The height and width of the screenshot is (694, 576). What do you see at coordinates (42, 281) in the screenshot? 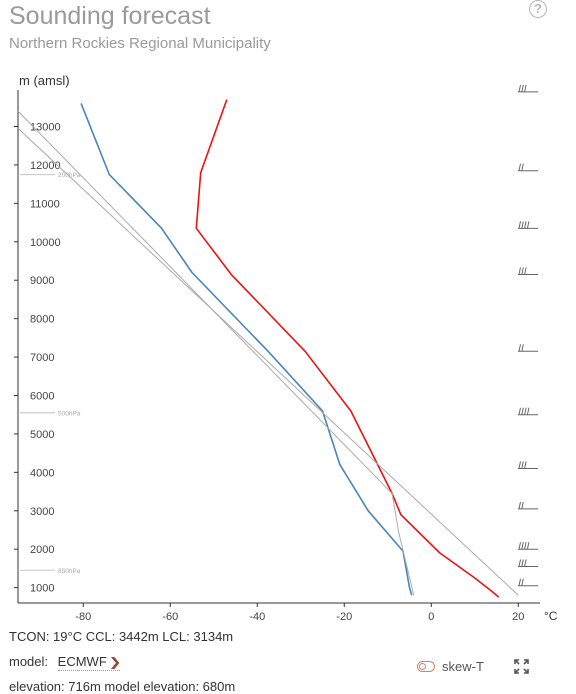
I see `y-tick-label: 9000` at bounding box center [42, 281].